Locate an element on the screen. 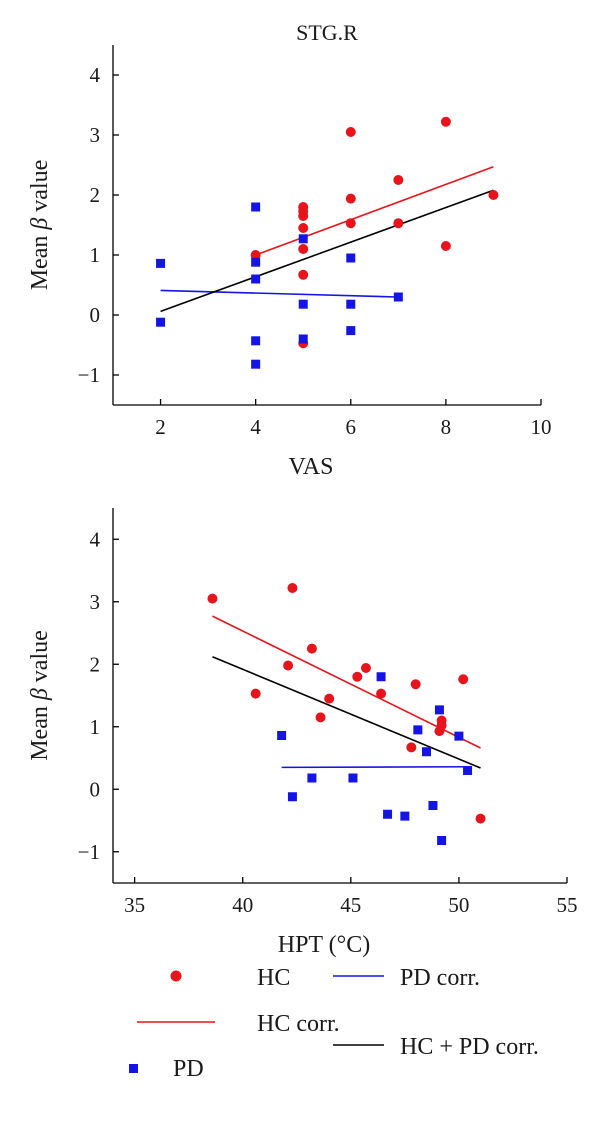 The image size is (600, 1124). legend-pd-marker is located at coordinates (133, 1068).